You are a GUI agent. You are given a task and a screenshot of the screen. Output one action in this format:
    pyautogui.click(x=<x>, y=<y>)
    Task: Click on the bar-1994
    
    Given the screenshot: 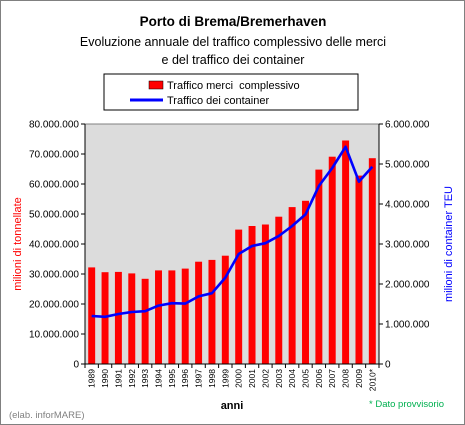 What is the action you would take?
    pyautogui.click(x=158, y=317)
    